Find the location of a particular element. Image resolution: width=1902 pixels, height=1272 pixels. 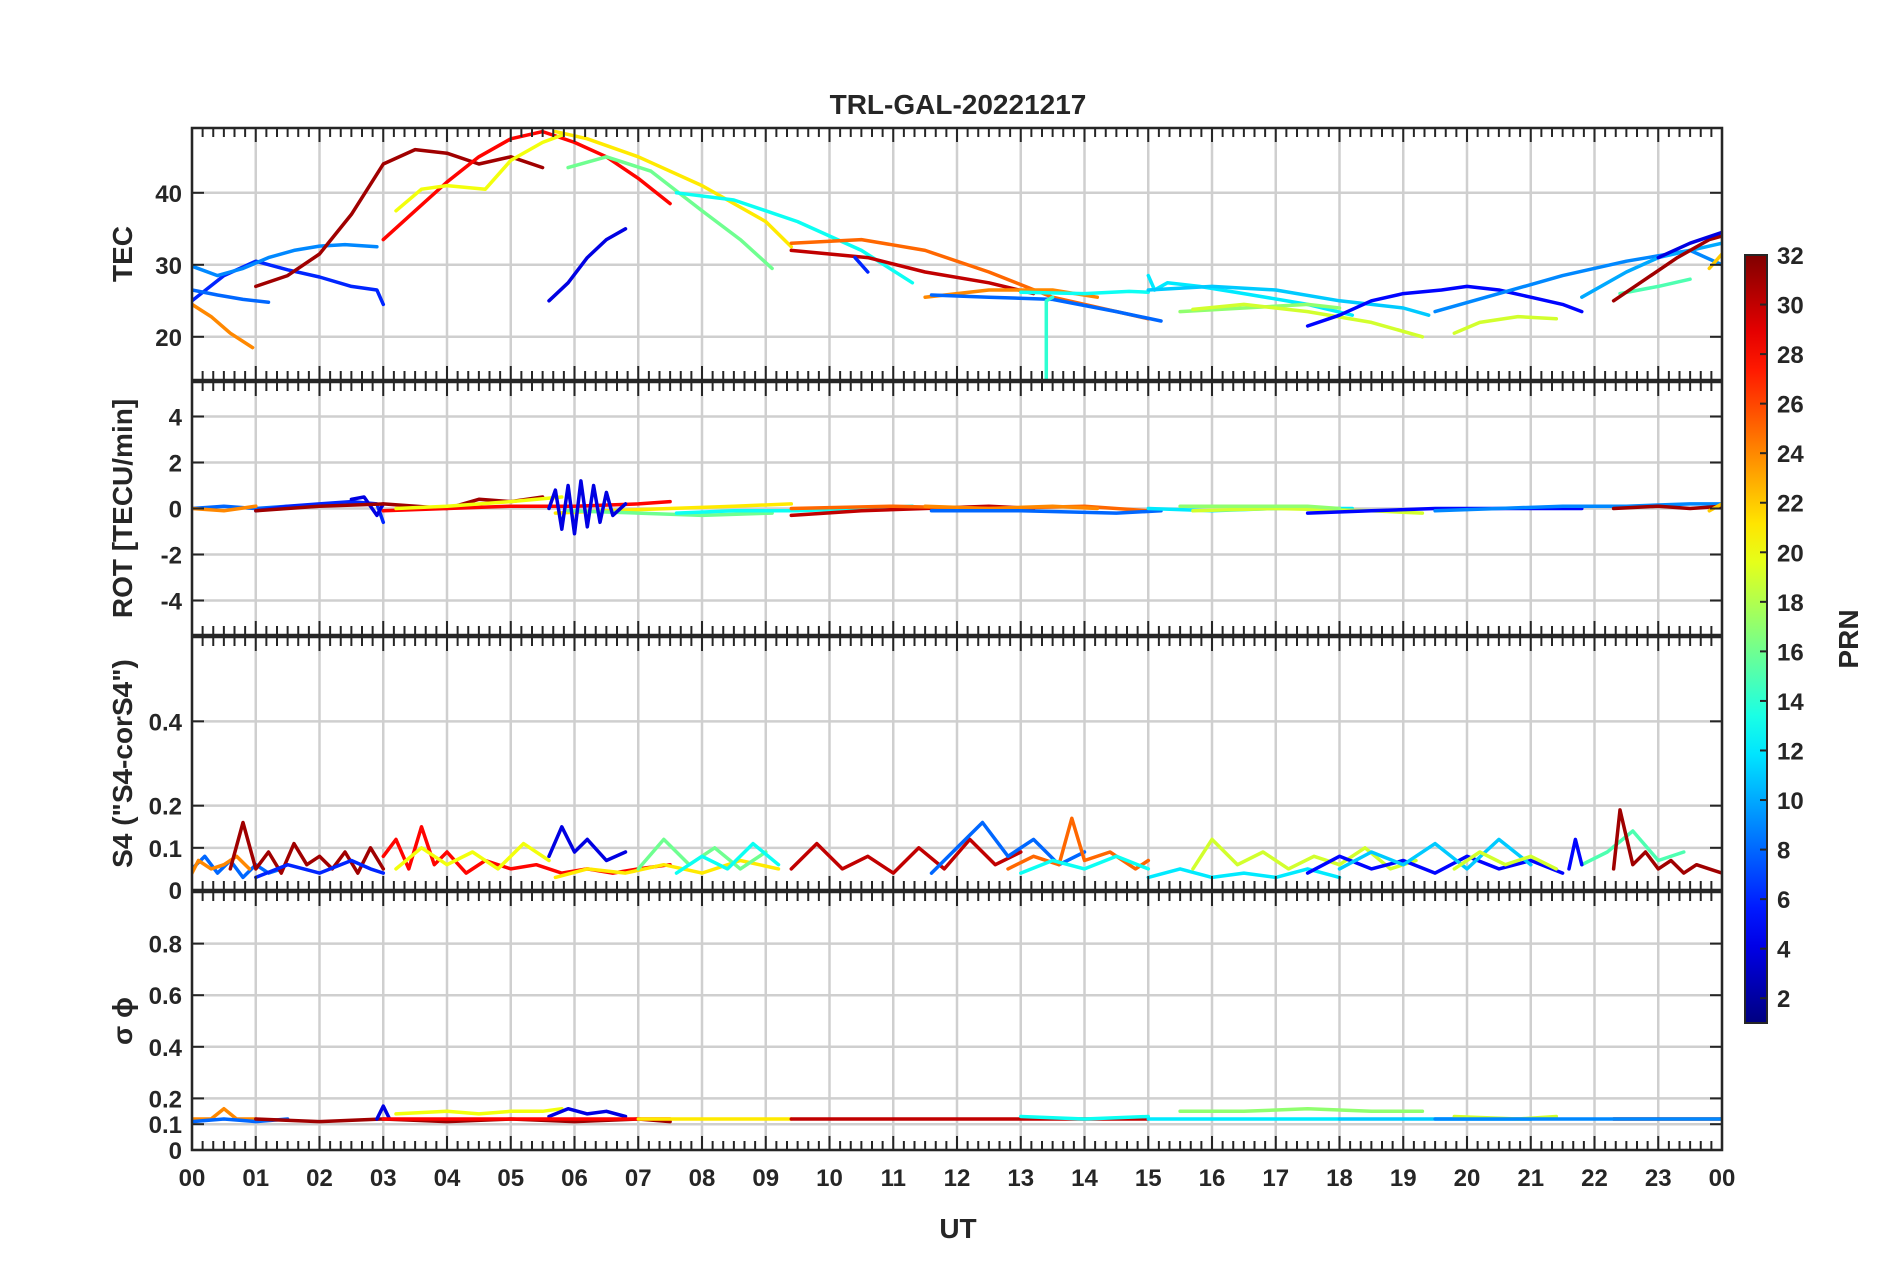

colorbar-tick-label: 32 is located at coordinates (1790, 256).